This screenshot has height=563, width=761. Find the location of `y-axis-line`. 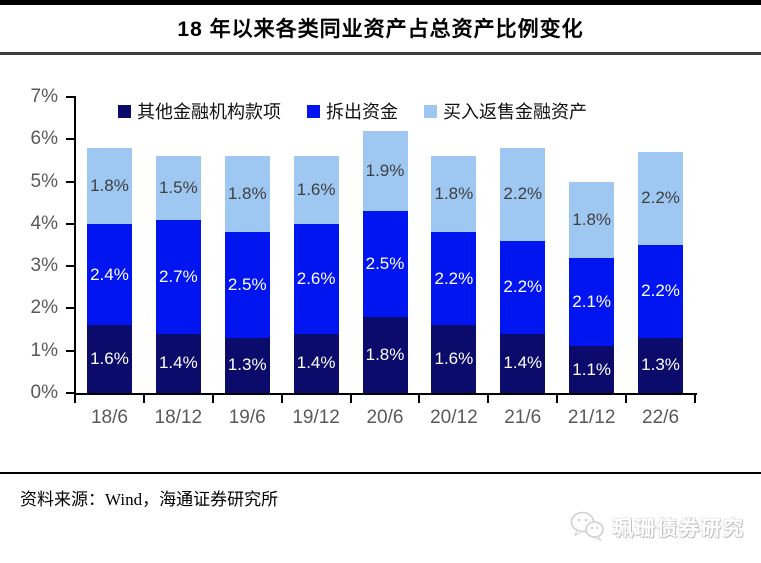

y-axis-line is located at coordinates (75, 245).